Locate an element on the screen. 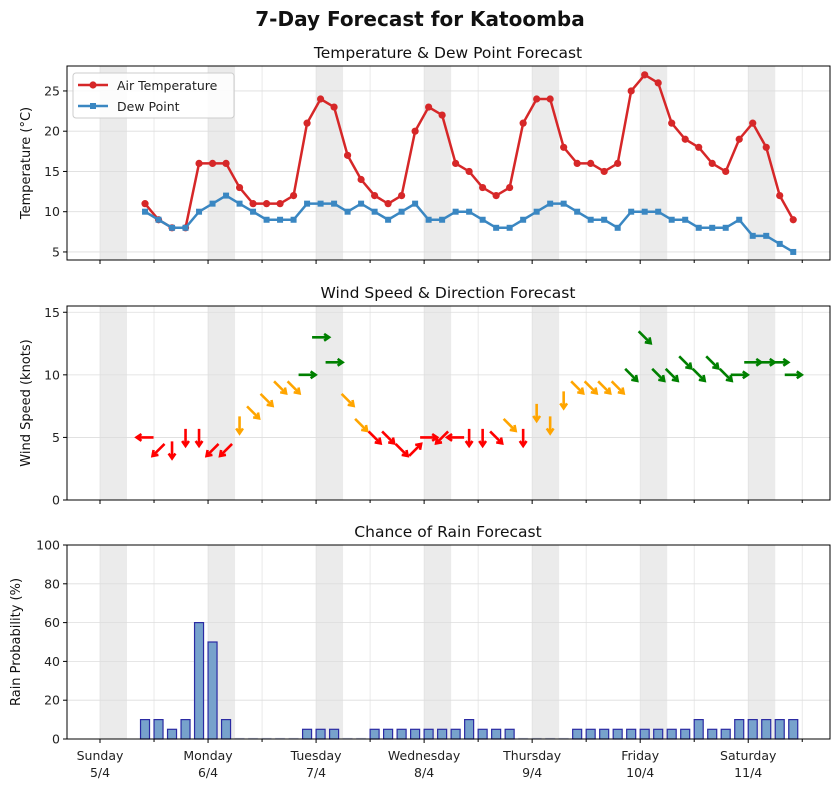 The height and width of the screenshot is (789, 840). wind-y-label: Wind Speed (knots) is located at coordinates (26, 402).